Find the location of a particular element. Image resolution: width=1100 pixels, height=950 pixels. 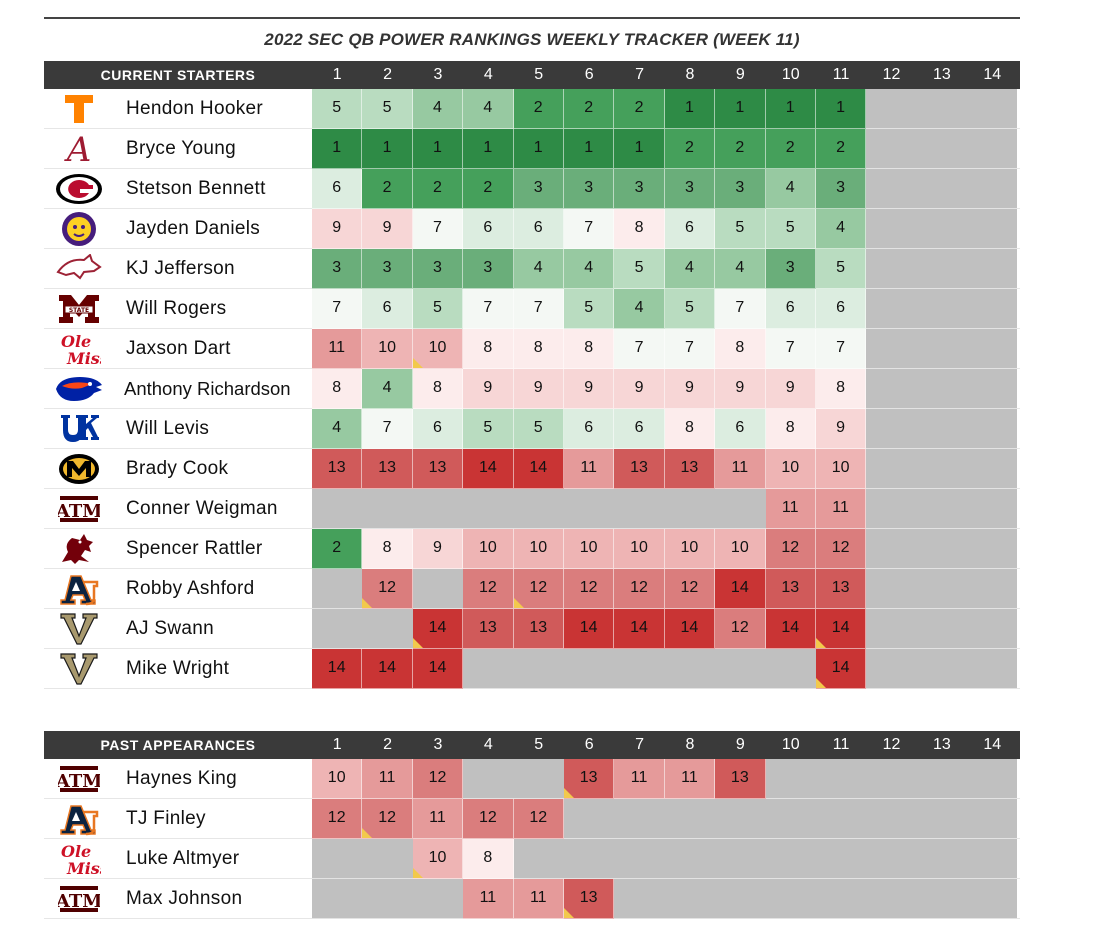

player-name: Haynes King is located at coordinates (182, 778).